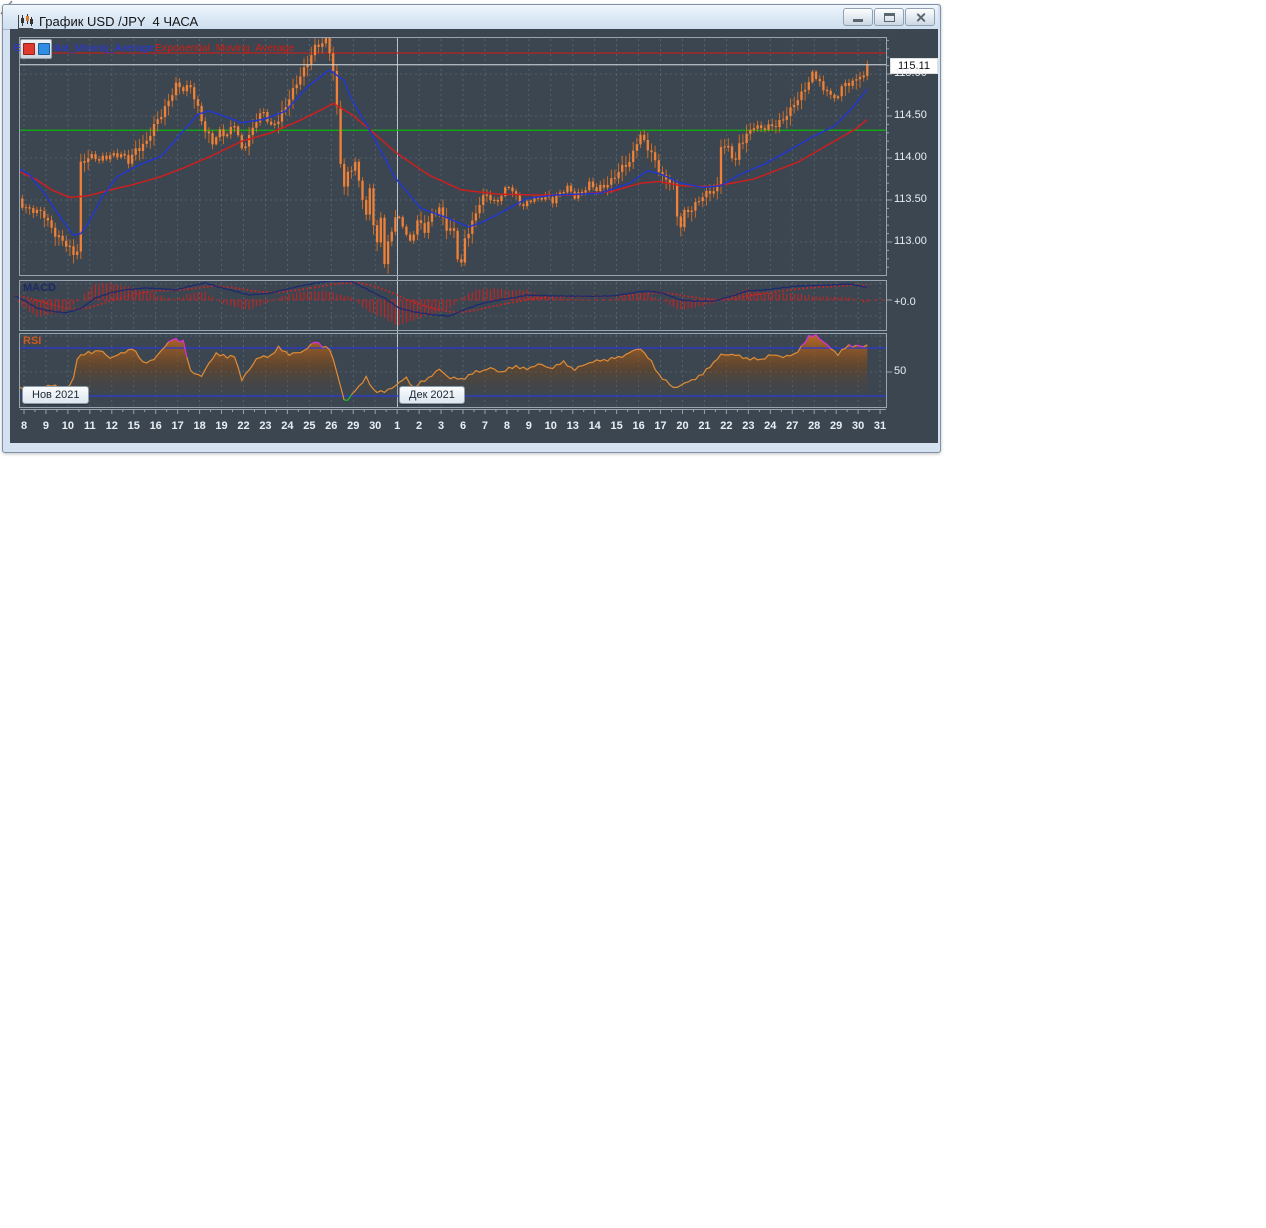 The height and width of the screenshot is (1228, 1266). Describe the element at coordinates (682, 426) in the screenshot. I see `x-axis-label: 20` at that location.